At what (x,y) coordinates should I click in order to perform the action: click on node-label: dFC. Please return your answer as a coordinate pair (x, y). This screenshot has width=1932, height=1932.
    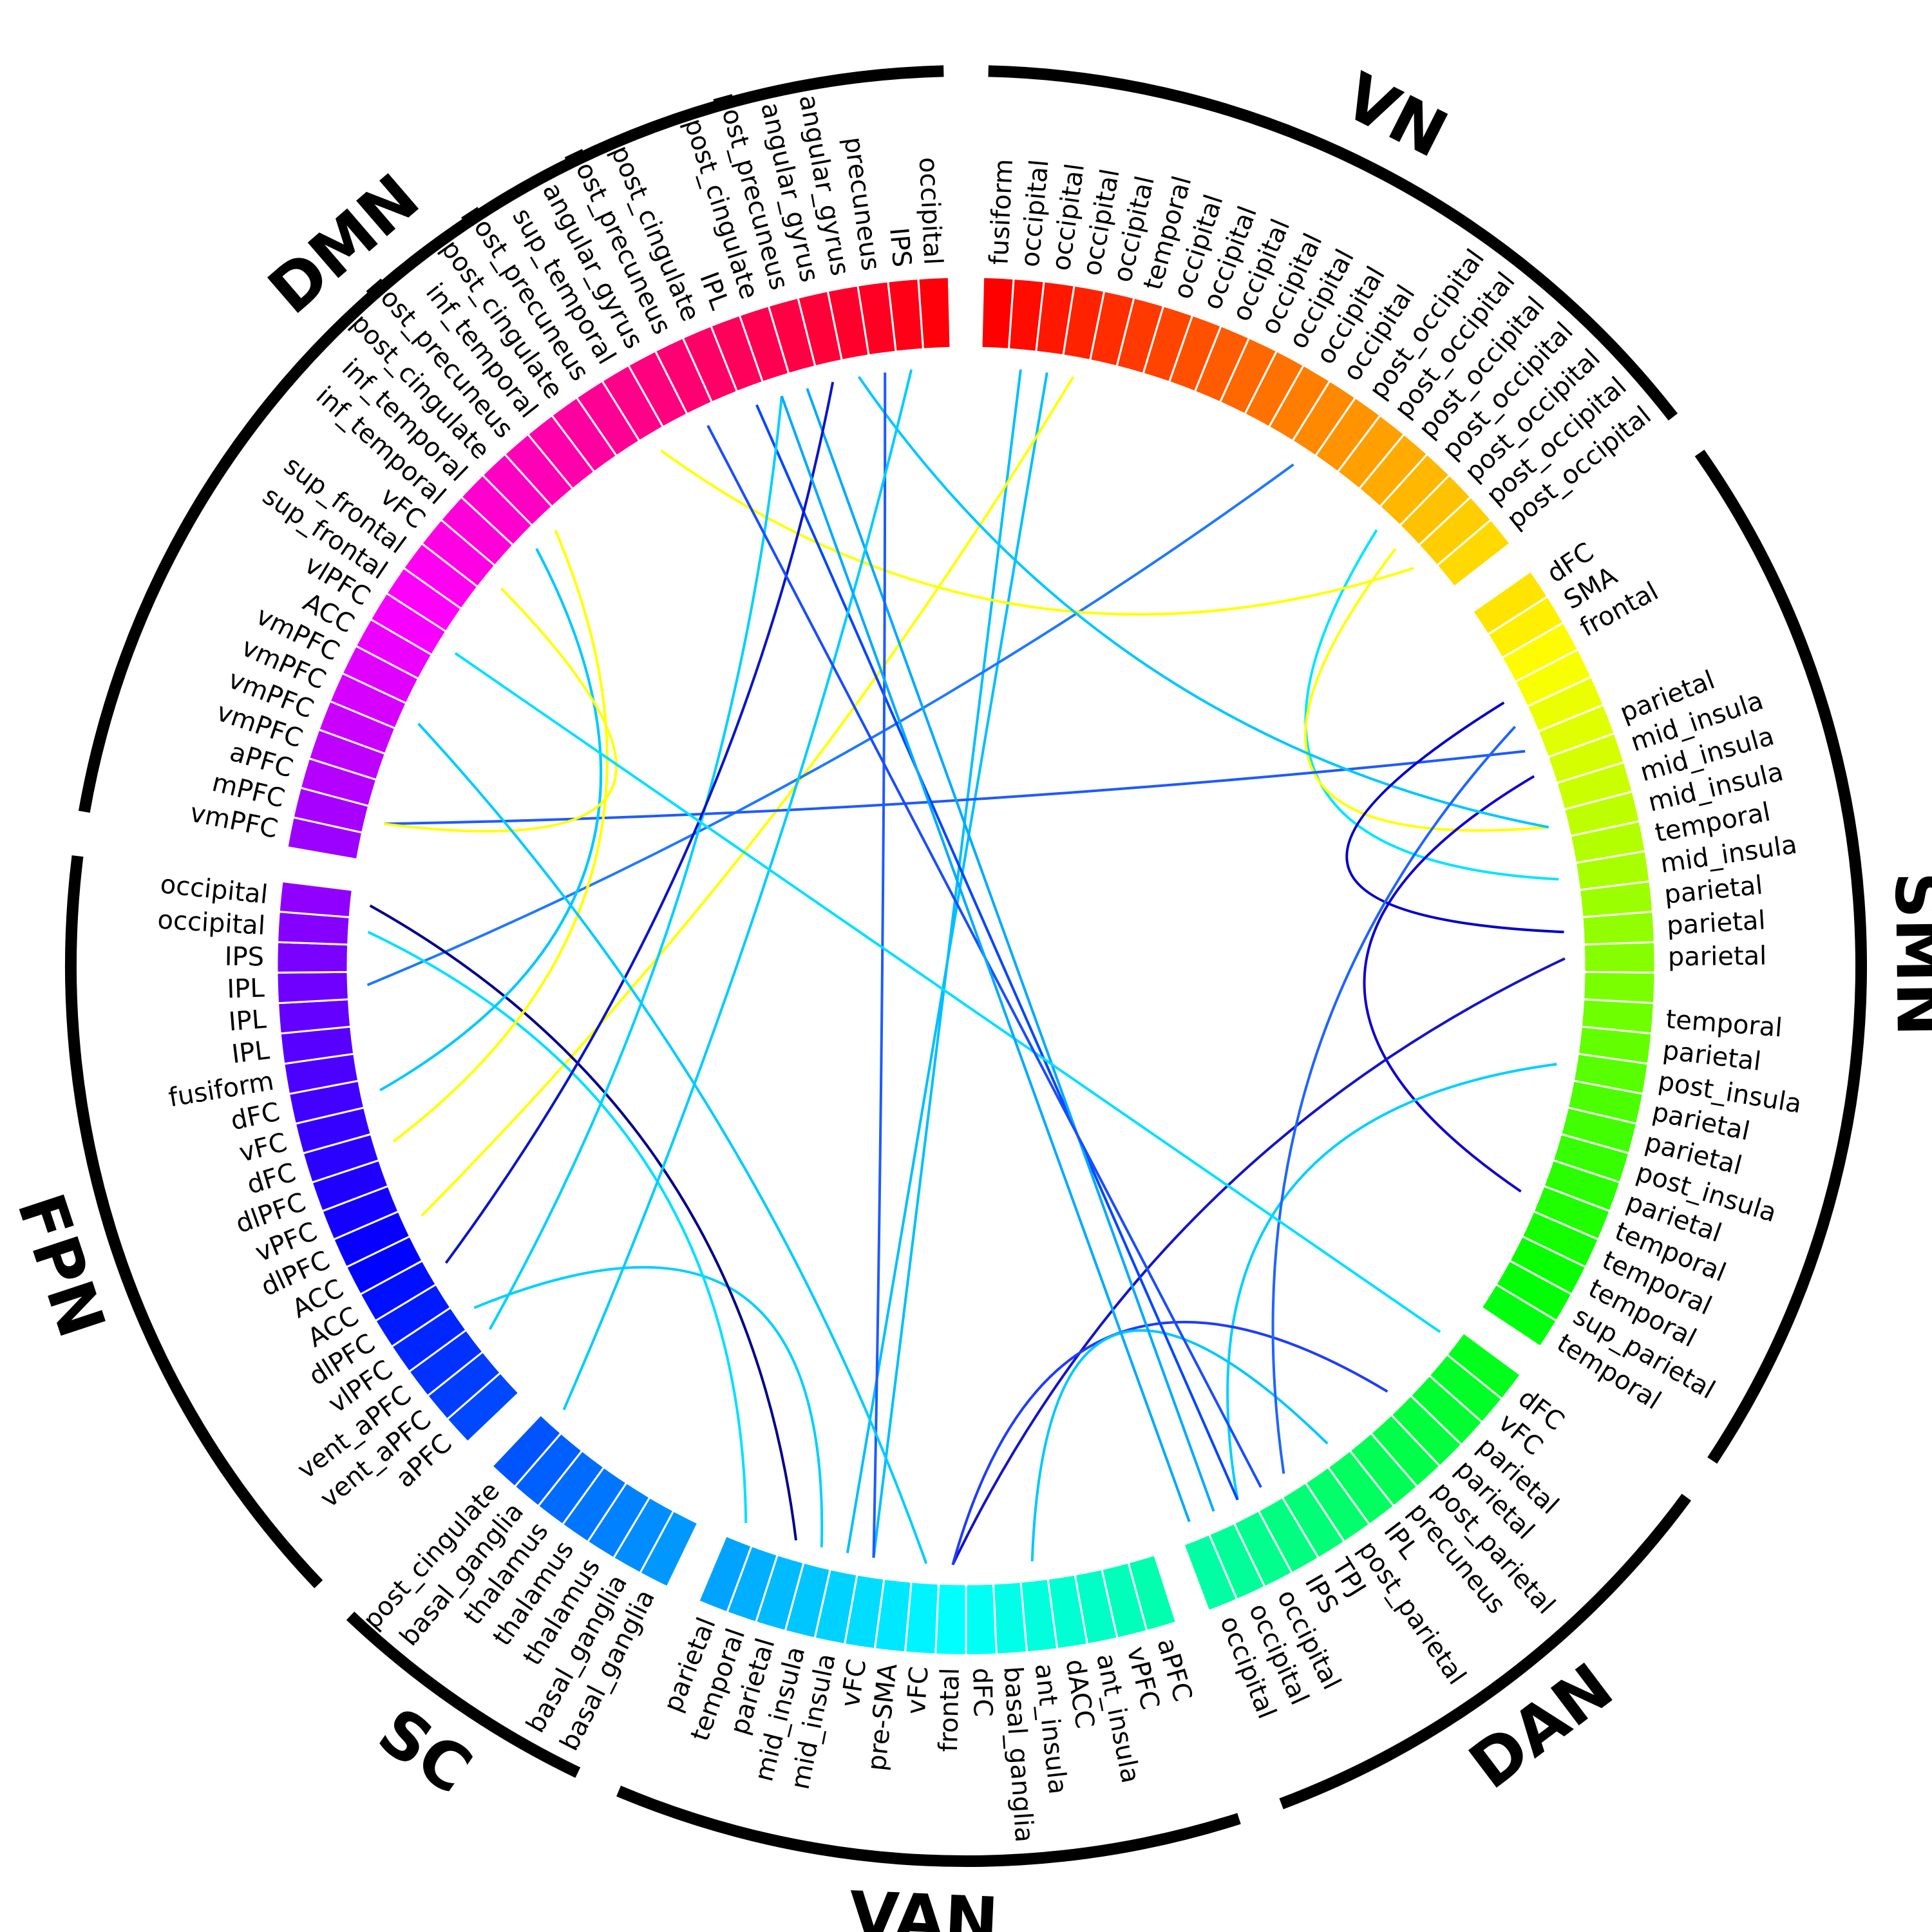
    Looking at the image, I should click on (982, 1692).